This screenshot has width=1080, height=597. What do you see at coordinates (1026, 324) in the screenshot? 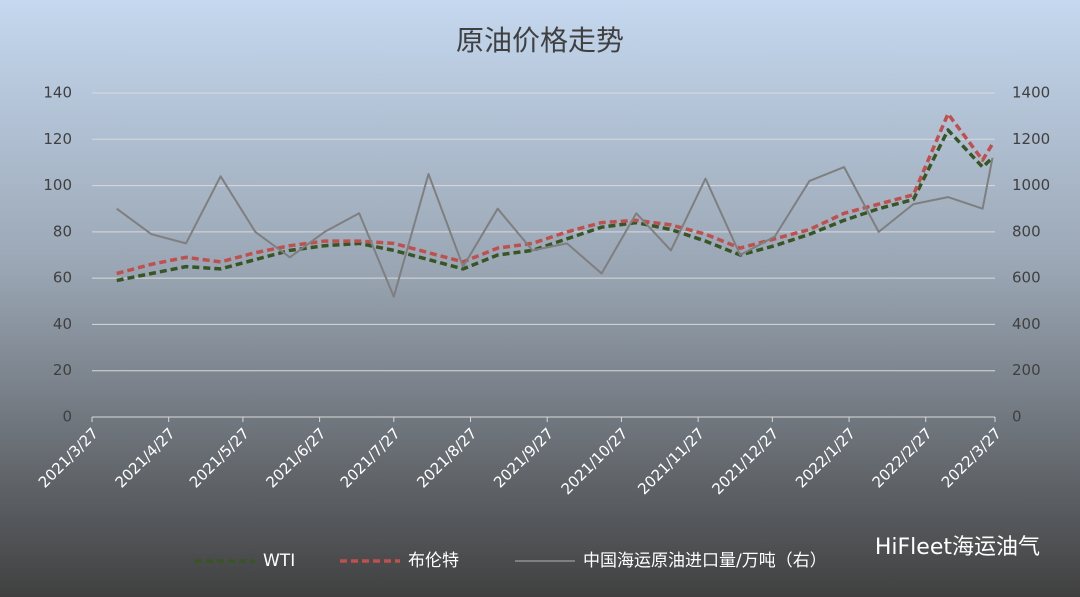
I see `y2-tick-label: 400` at bounding box center [1026, 324].